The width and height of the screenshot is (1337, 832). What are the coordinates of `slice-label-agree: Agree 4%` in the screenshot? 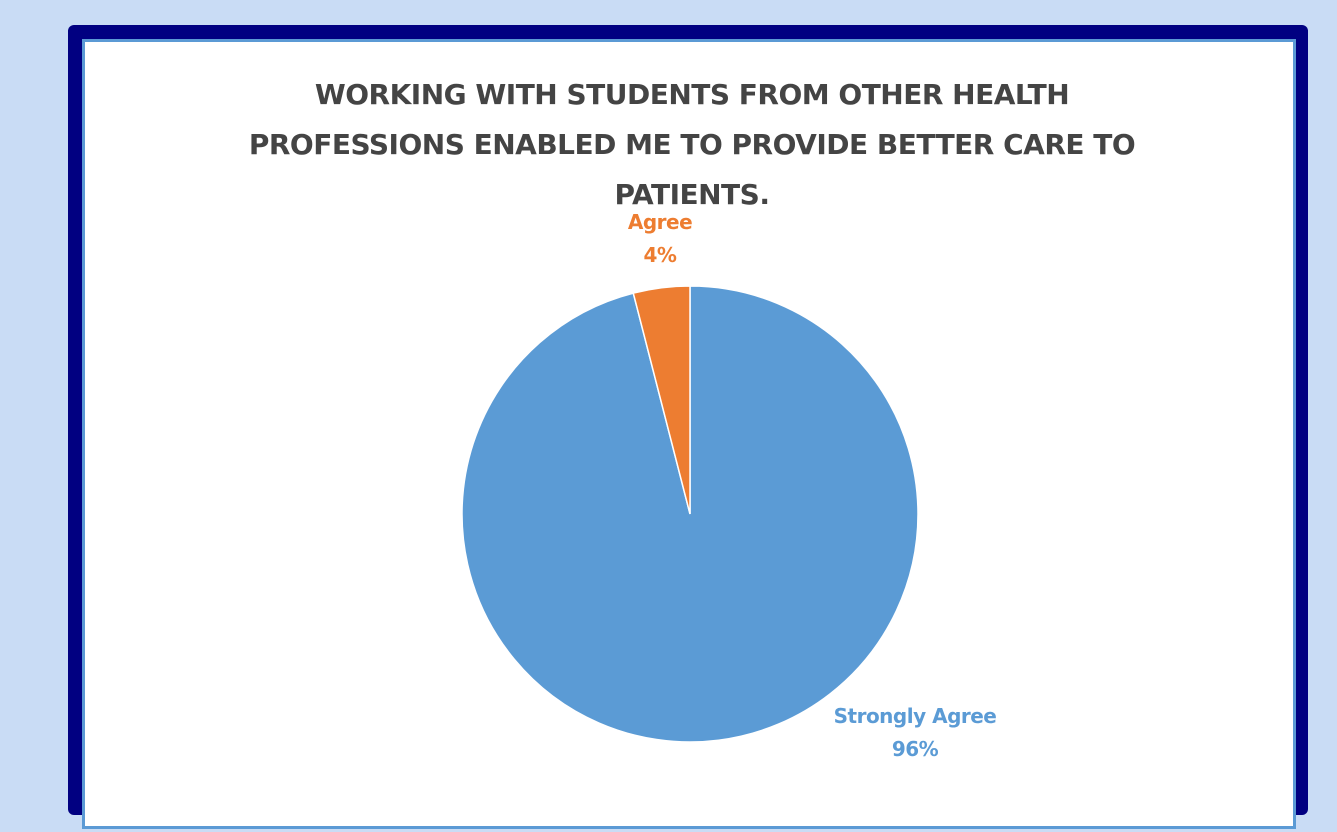 It's located at (660, 239).